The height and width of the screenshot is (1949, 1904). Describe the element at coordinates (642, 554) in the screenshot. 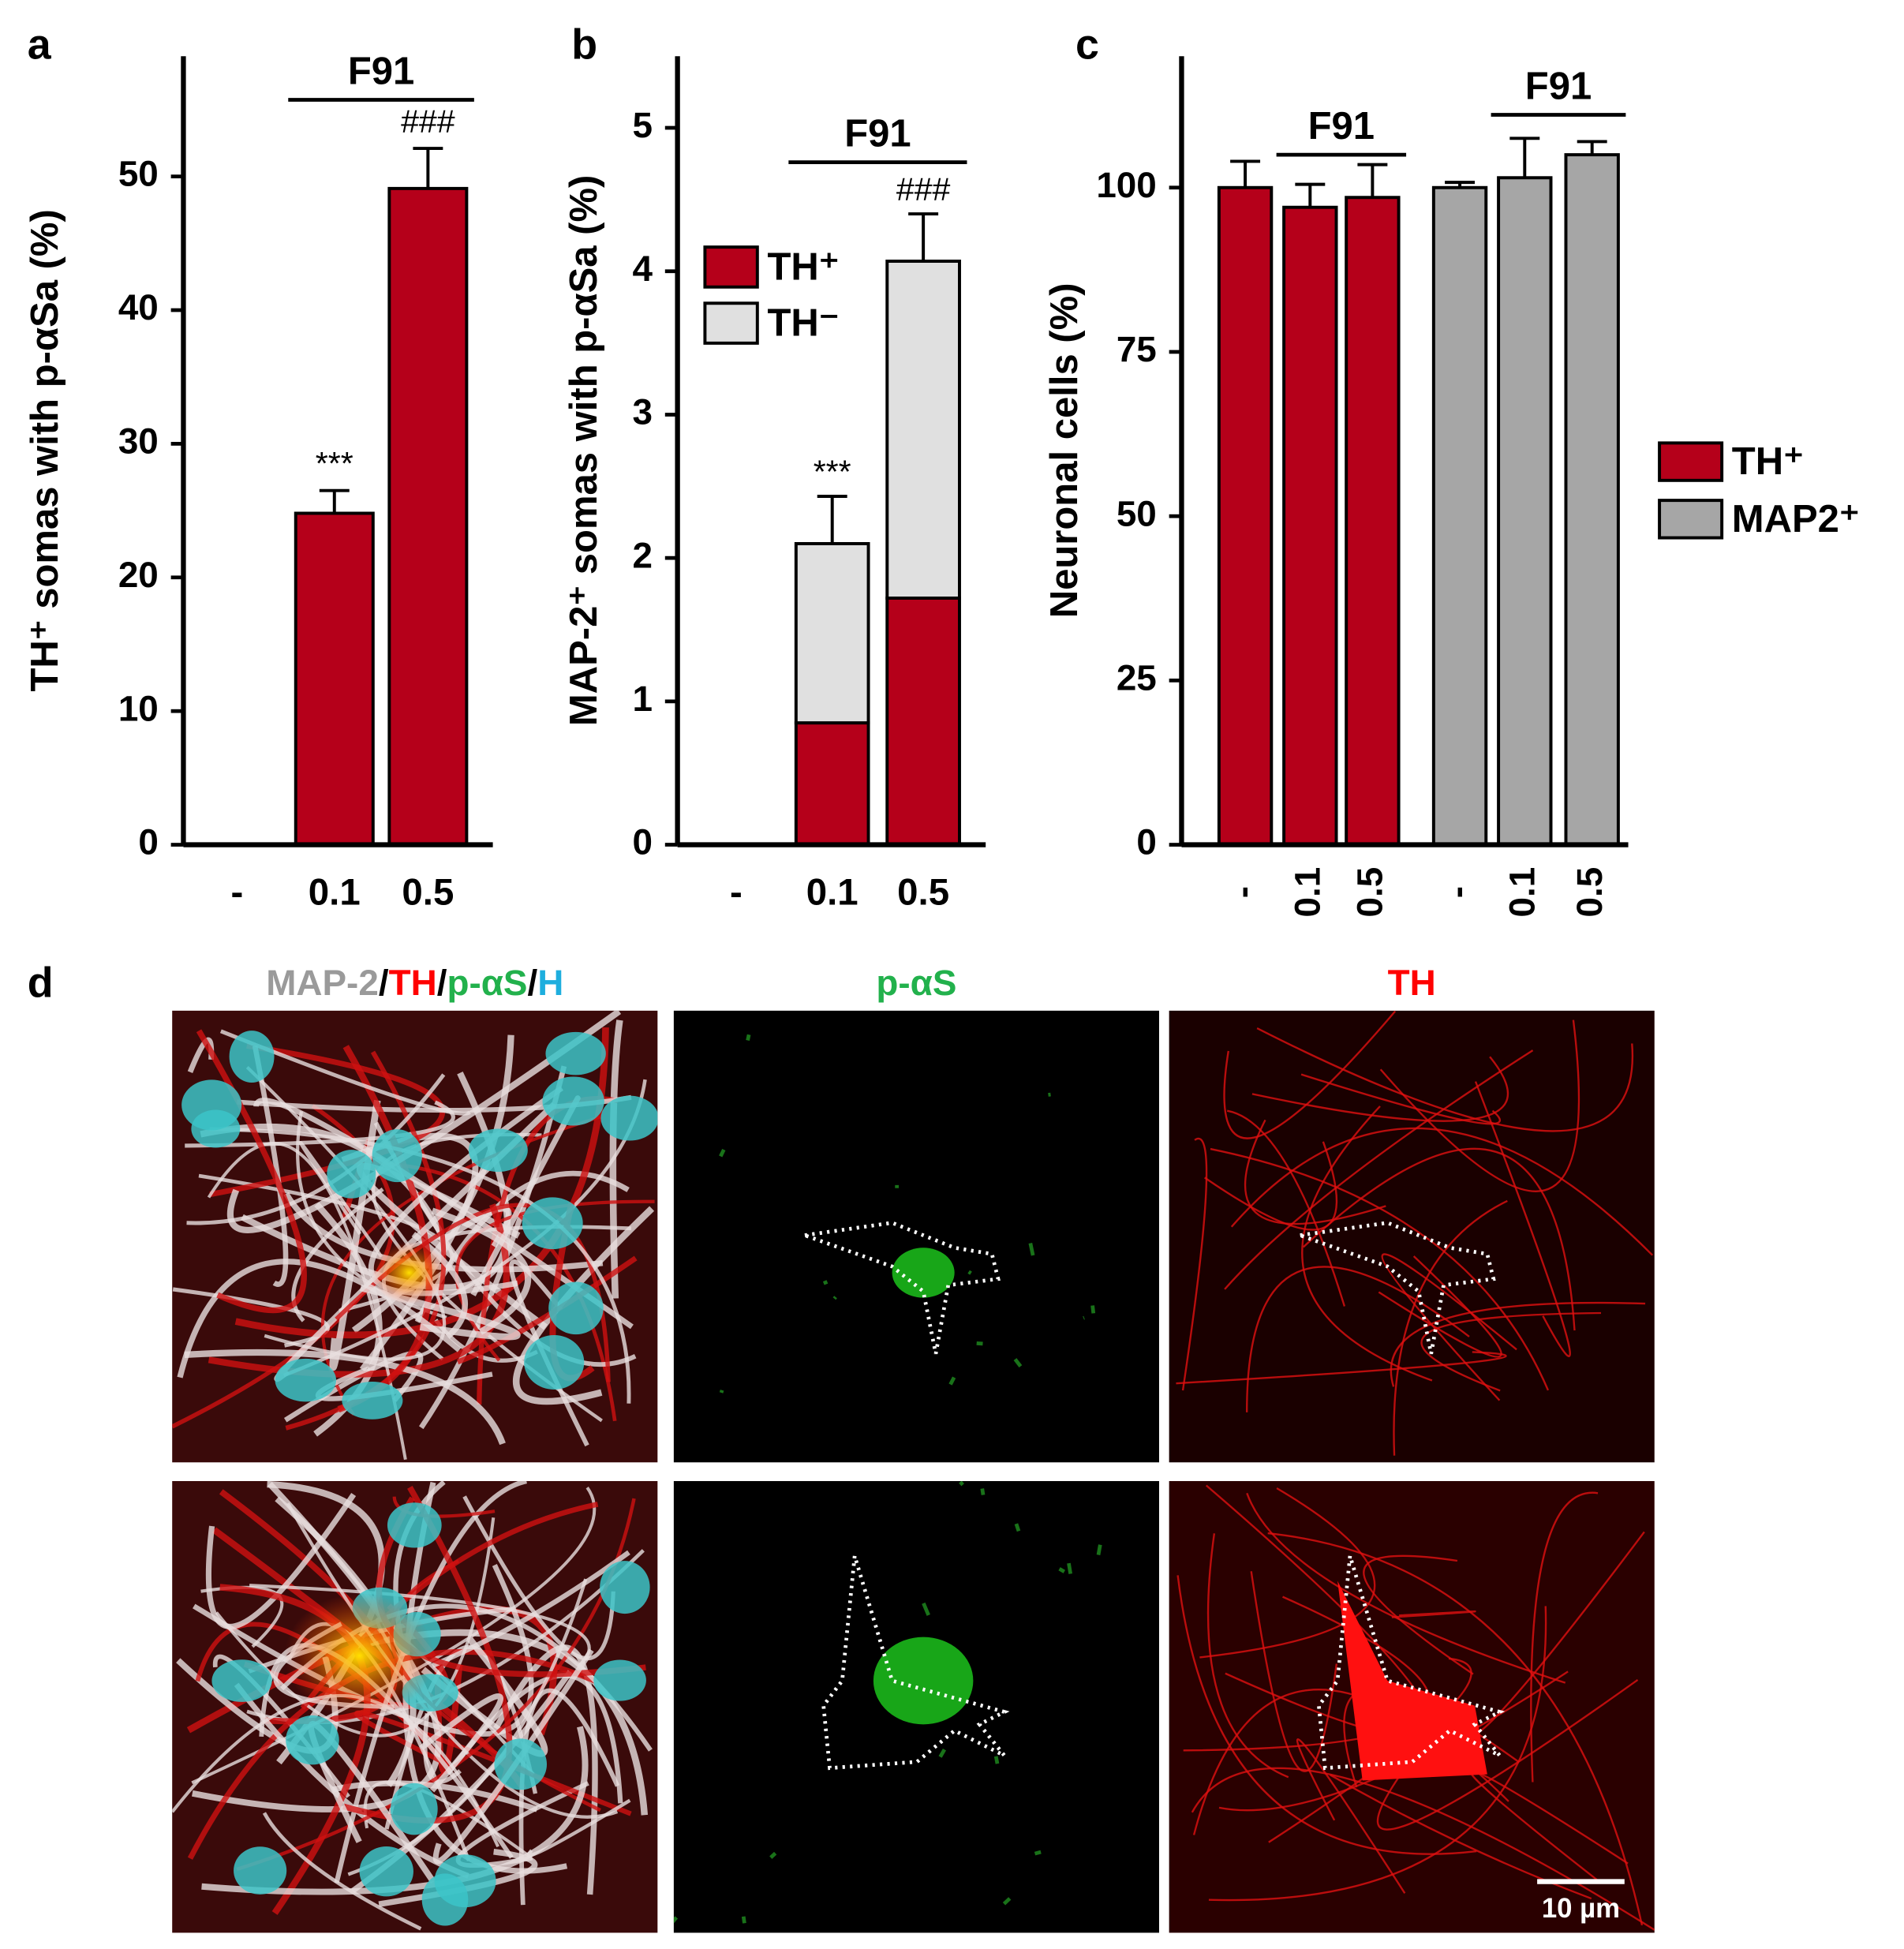

I see `y-tick-label: 2` at that location.